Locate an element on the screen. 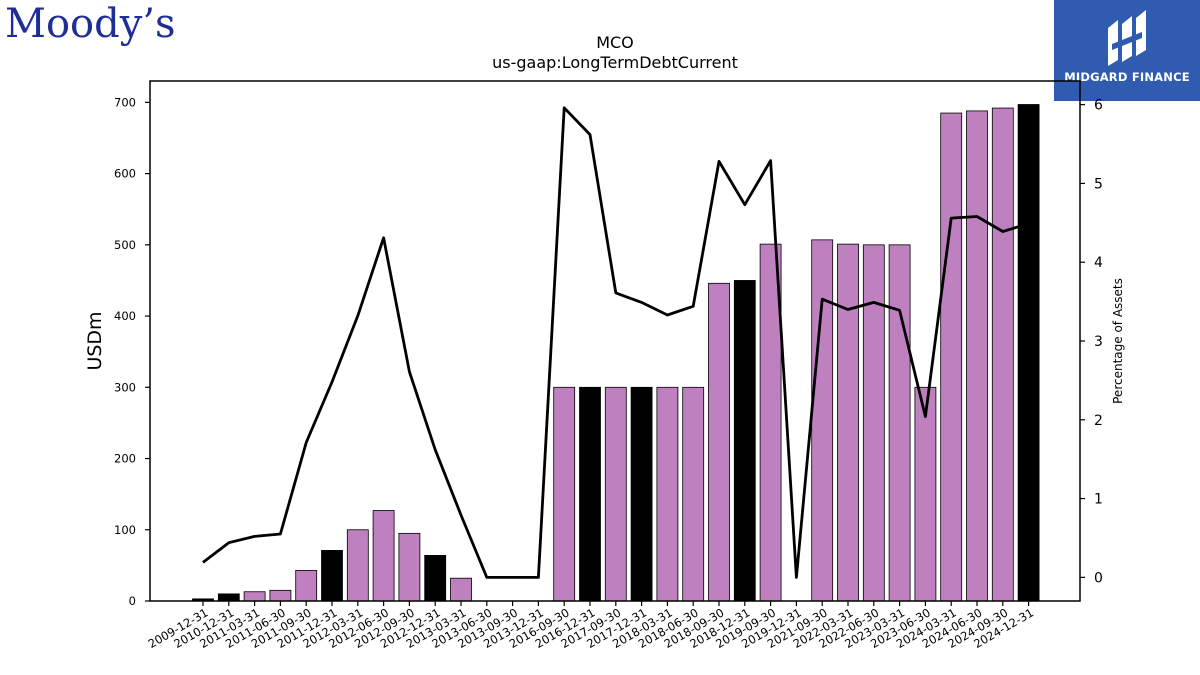  y-tick-label: 400 is located at coordinates (125, 316).